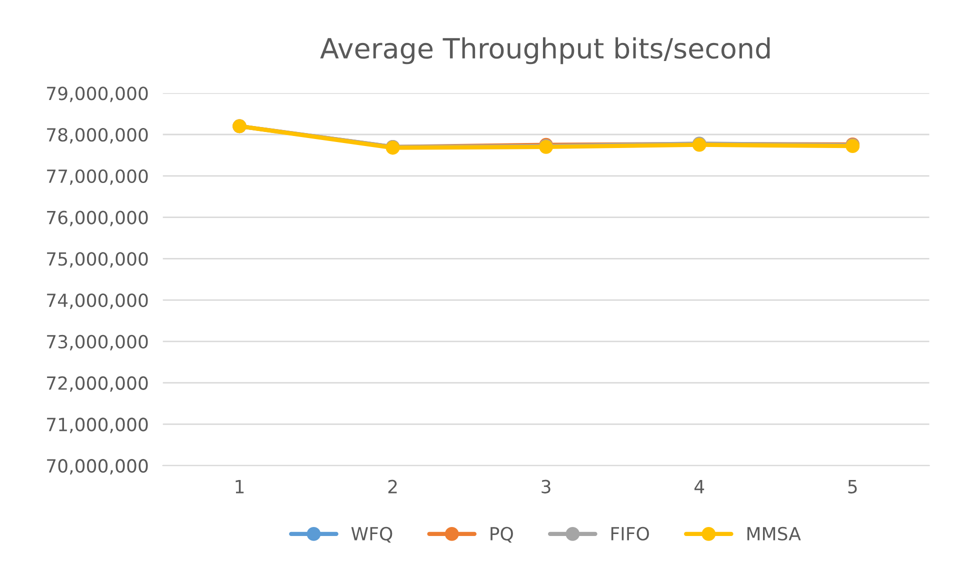  What do you see at coordinates (97, 384) in the screenshot?
I see `y-tick-label: 72,000,000` at bounding box center [97, 384].